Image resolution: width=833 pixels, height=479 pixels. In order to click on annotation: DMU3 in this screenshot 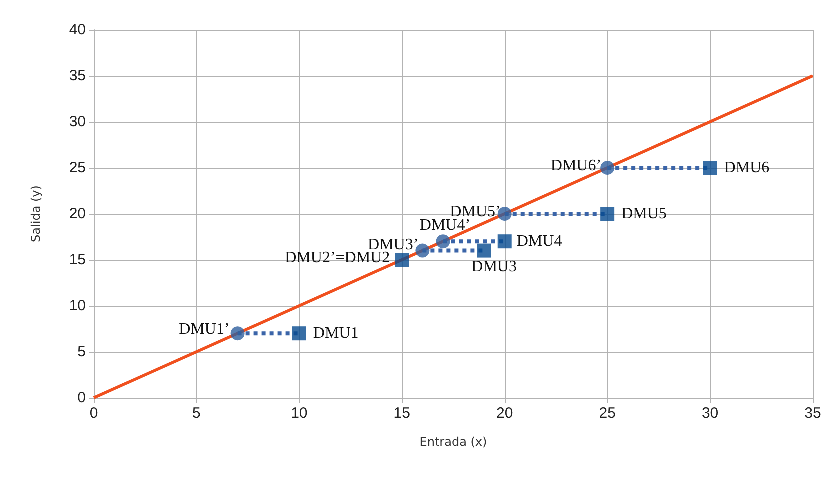, I will do `click(494, 267)`.